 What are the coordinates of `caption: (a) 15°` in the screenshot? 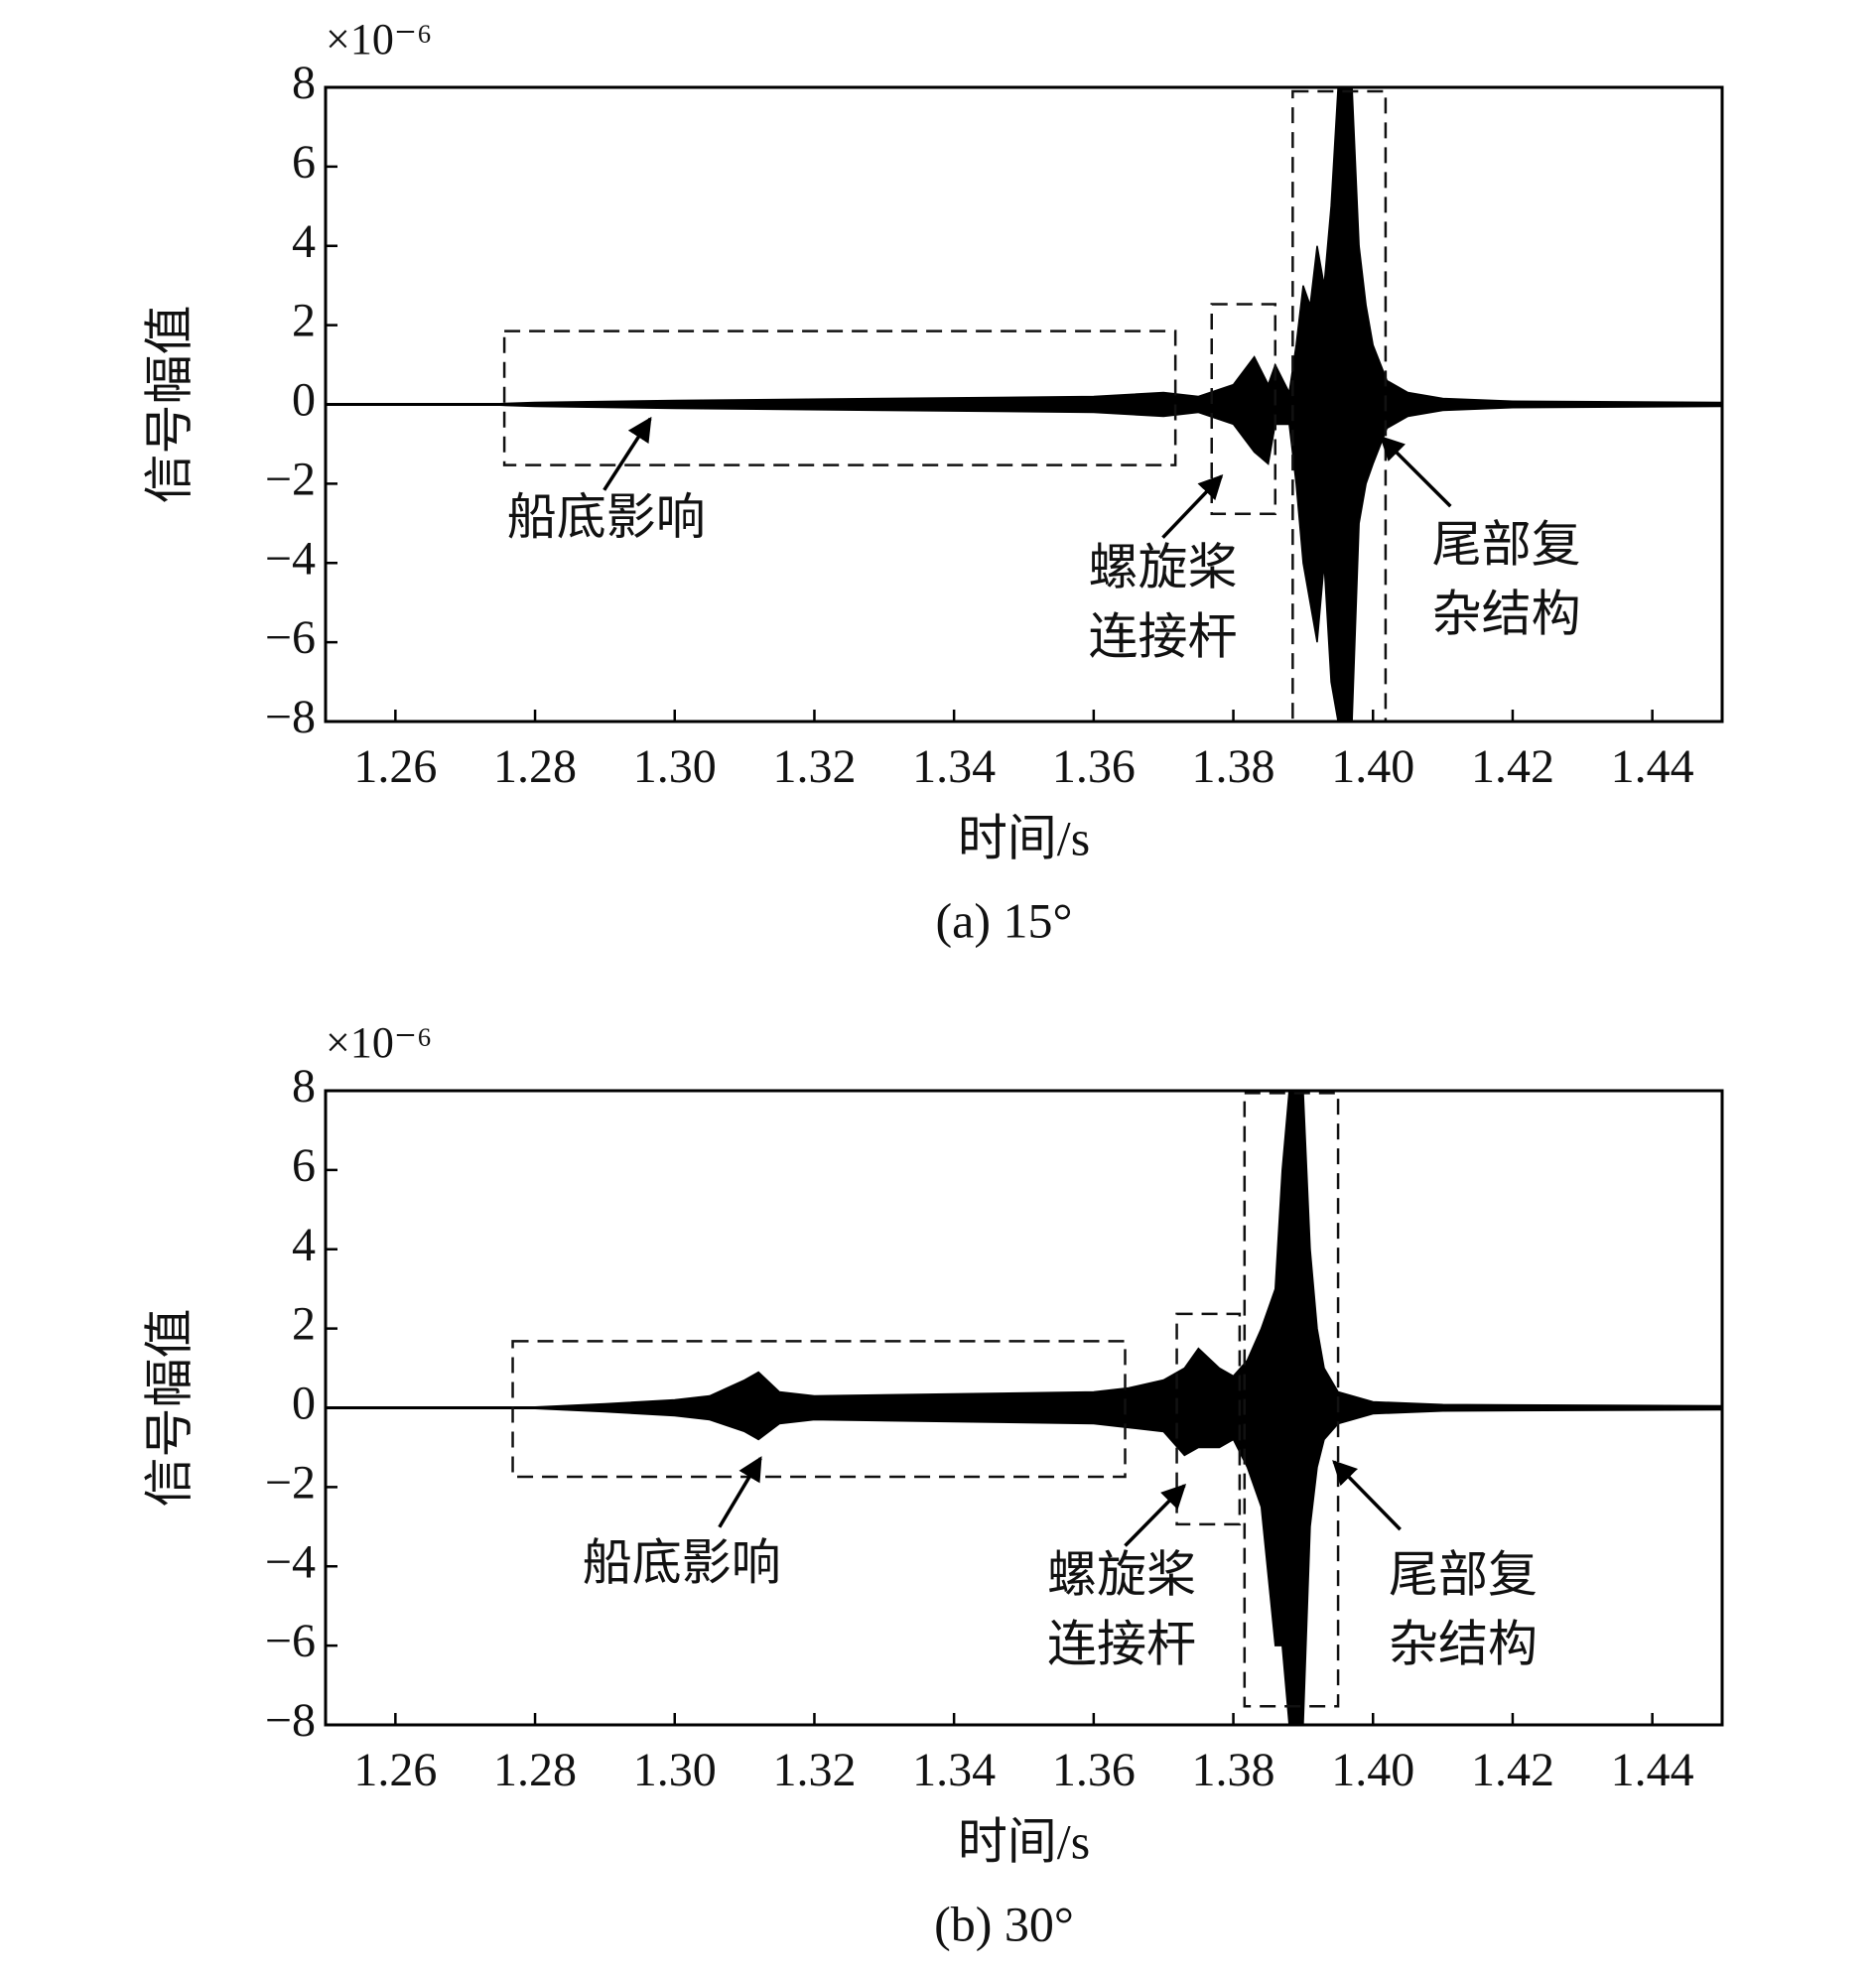 It's located at (1004, 920).